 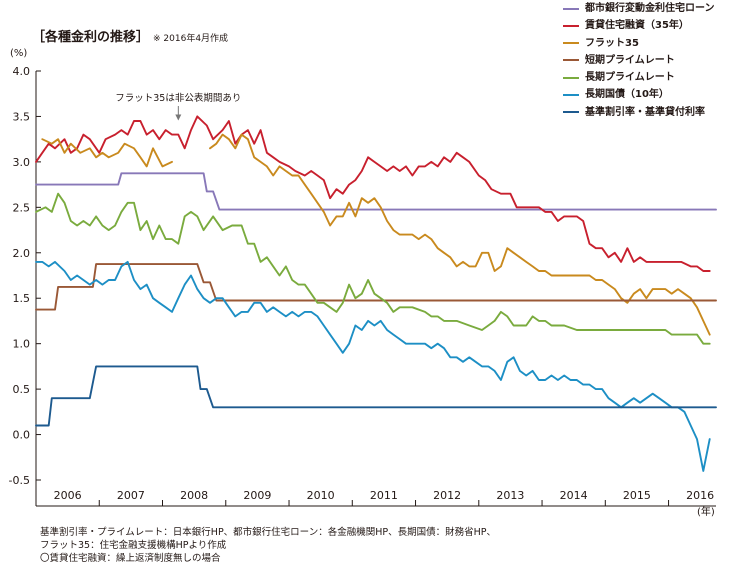 What do you see at coordinates (612, 43) in the screenshot?
I see `legend-label: フラット35` at bounding box center [612, 43].